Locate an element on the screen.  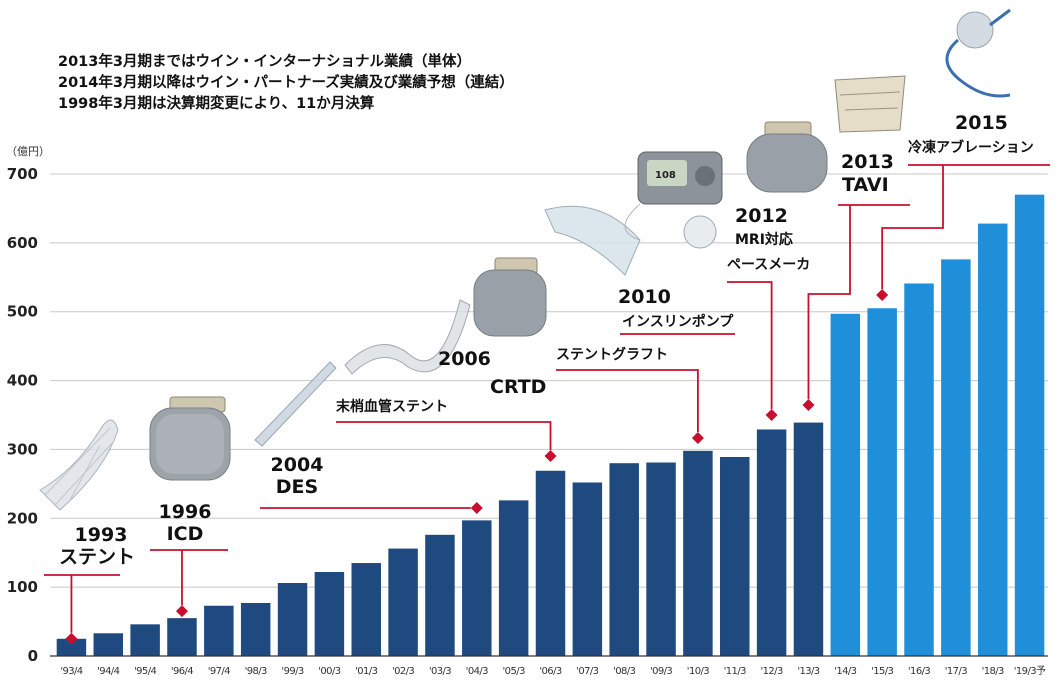
x-tick-label: '01/3 is located at coordinates (366, 671).